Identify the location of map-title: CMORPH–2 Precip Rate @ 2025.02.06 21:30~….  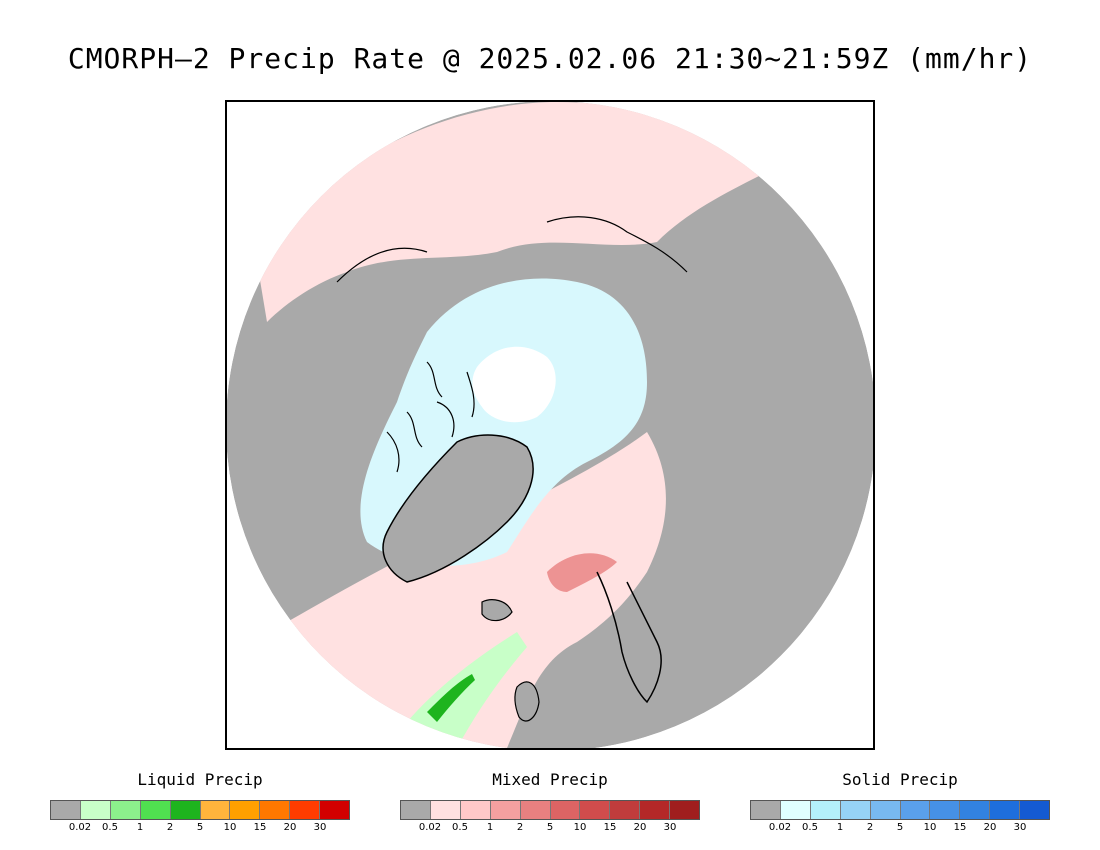
(550, 58).